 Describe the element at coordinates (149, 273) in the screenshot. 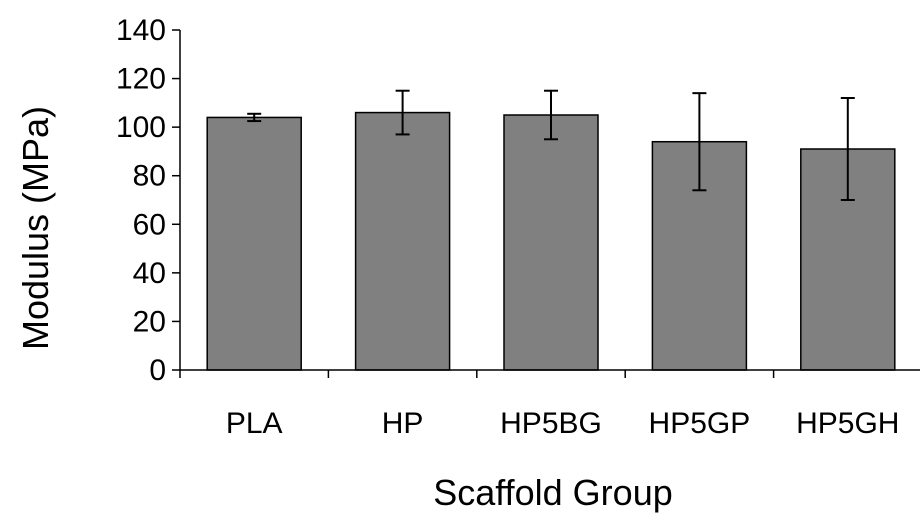

I see `y-tick-label-40: 40` at that location.